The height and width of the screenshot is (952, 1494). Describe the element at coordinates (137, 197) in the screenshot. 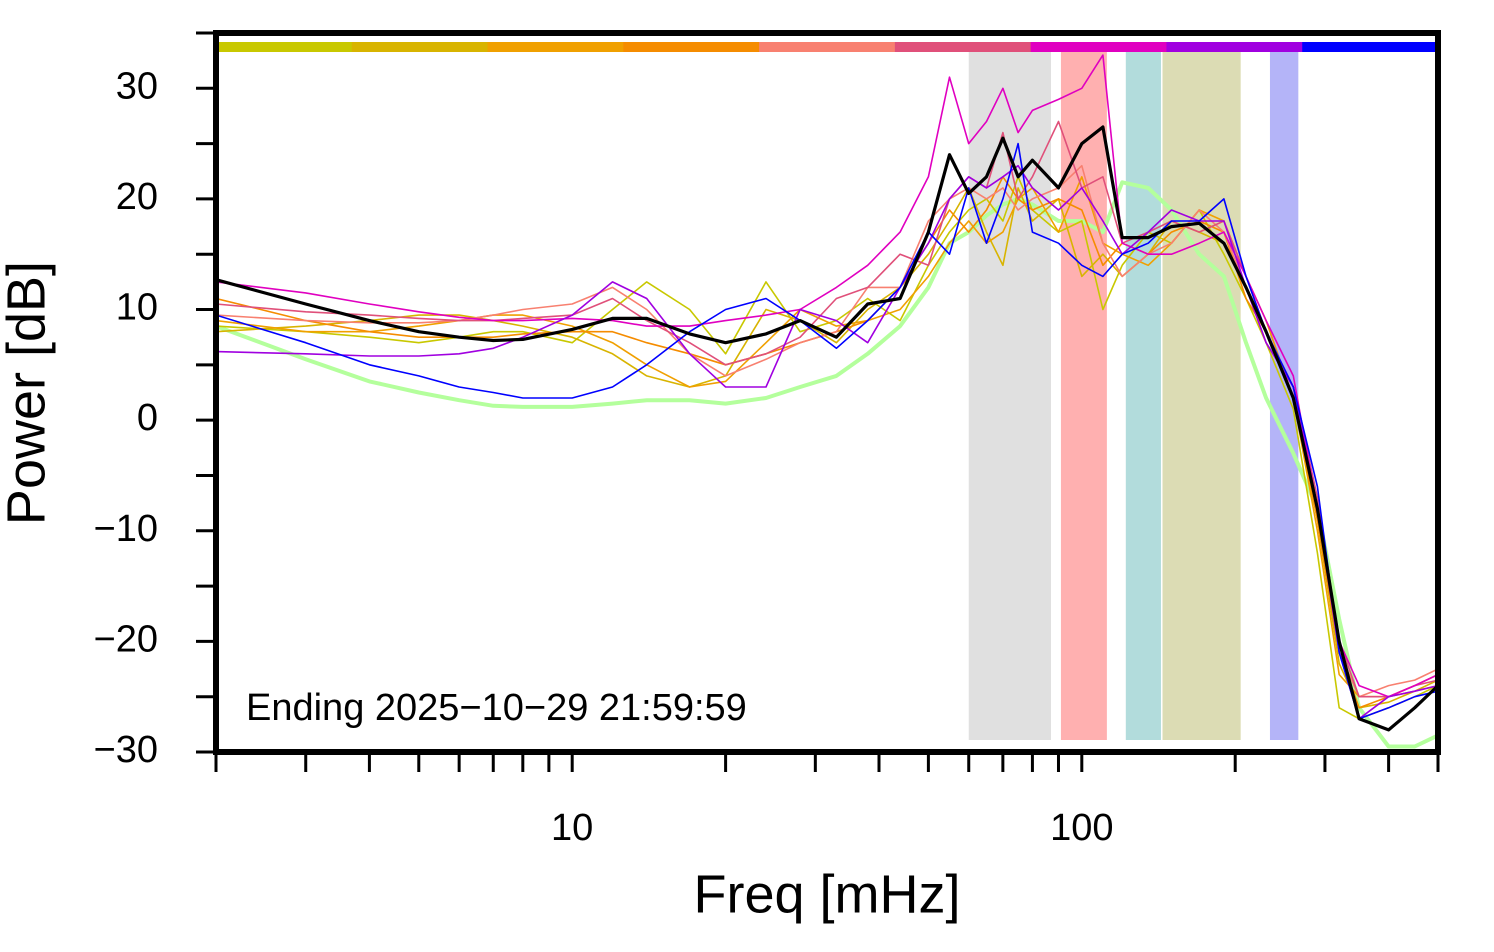

I see `y-tick-label: 20` at that location.